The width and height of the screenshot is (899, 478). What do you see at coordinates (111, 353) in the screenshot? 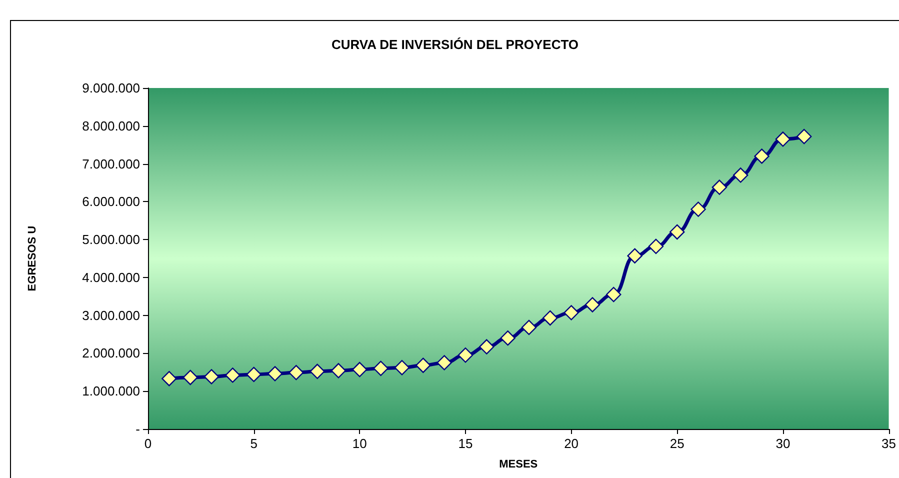
I see `y-tick-label: 2.000.000` at bounding box center [111, 353].